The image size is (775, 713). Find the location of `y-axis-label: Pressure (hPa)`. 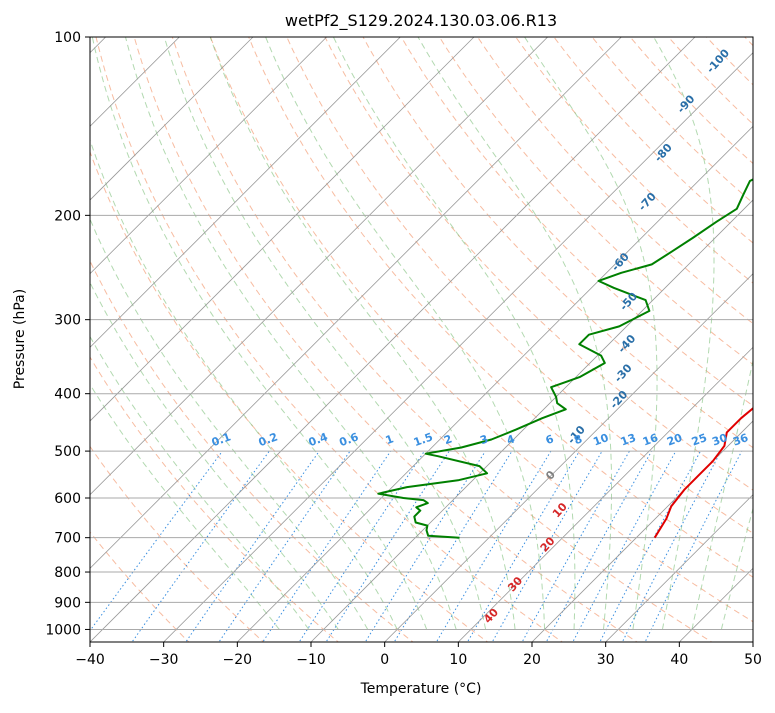

y-axis-label: Pressure (hPa) is located at coordinates (20, 339).